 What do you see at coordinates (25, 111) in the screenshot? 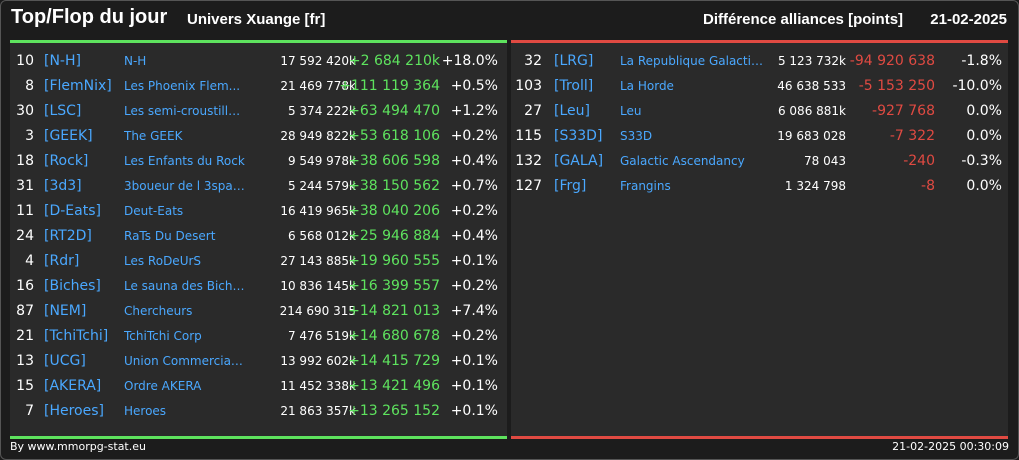
I see `alliance-rank: 30` at bounding box center [25, 111].